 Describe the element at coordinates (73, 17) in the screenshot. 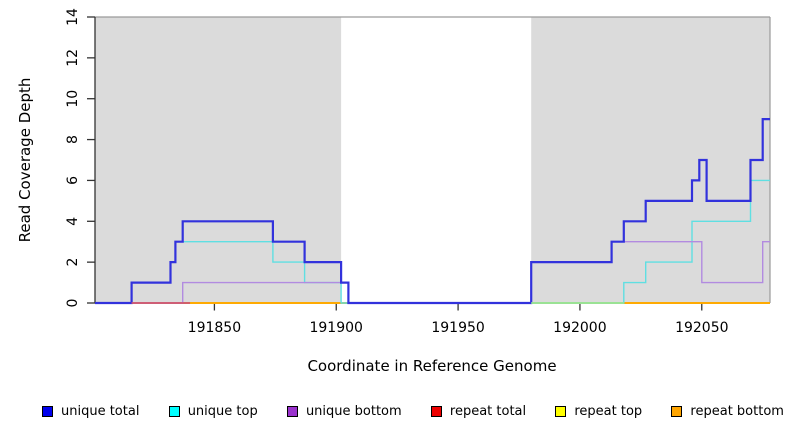

I see `y-tick-label: 14` at that location.